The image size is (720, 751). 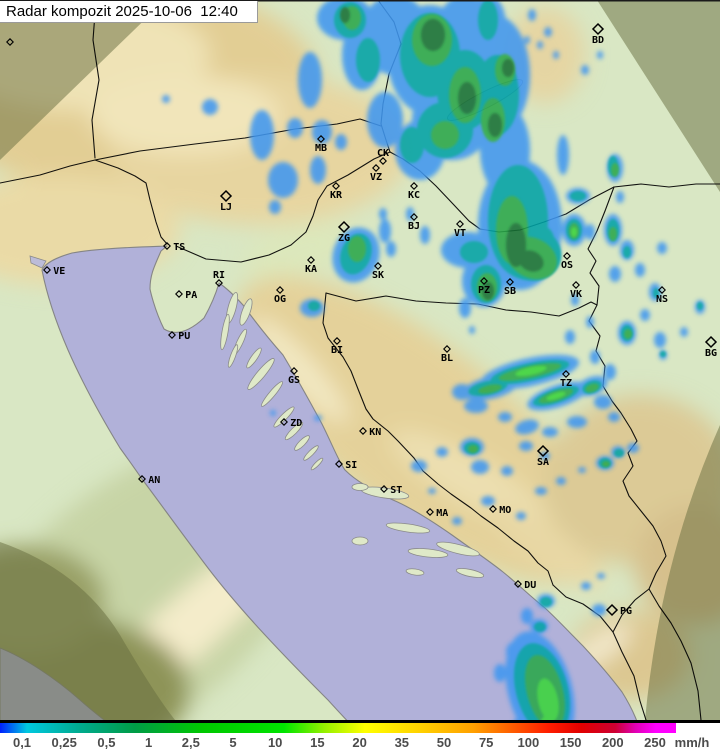 What do you see at coordinates (626, 611) in the screenshot?
I see `city-label: PG` at bounding box center [626, 611].